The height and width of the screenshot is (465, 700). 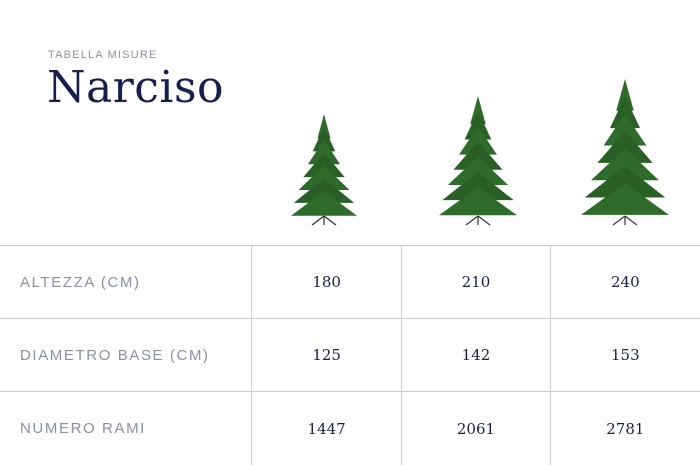 I want to click on table-cell: 153, so click(x=624, y=355).